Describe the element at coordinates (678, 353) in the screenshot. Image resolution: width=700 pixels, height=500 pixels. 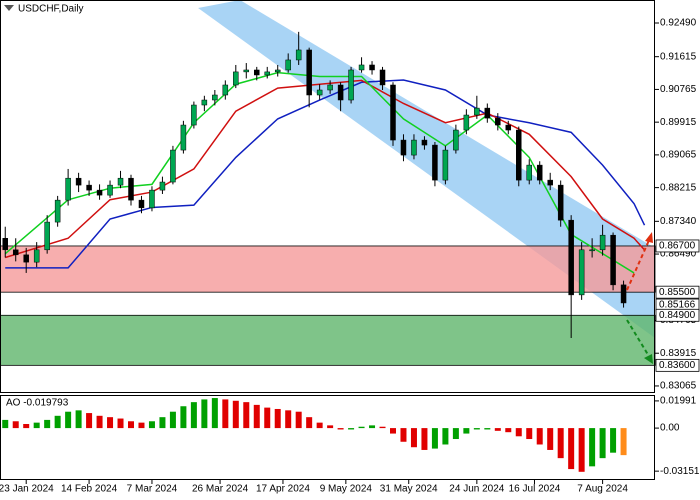
I see `y-tick-label: 0.83915` at that location.